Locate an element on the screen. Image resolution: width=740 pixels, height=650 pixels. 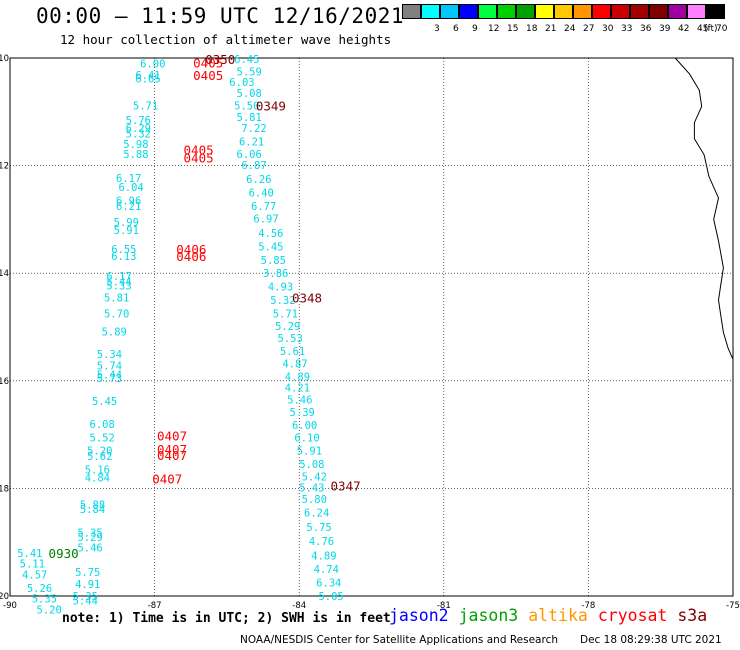
satellite-legend: jason2 jason3 altika cryosat s3a is located at coordinates (553, 615).